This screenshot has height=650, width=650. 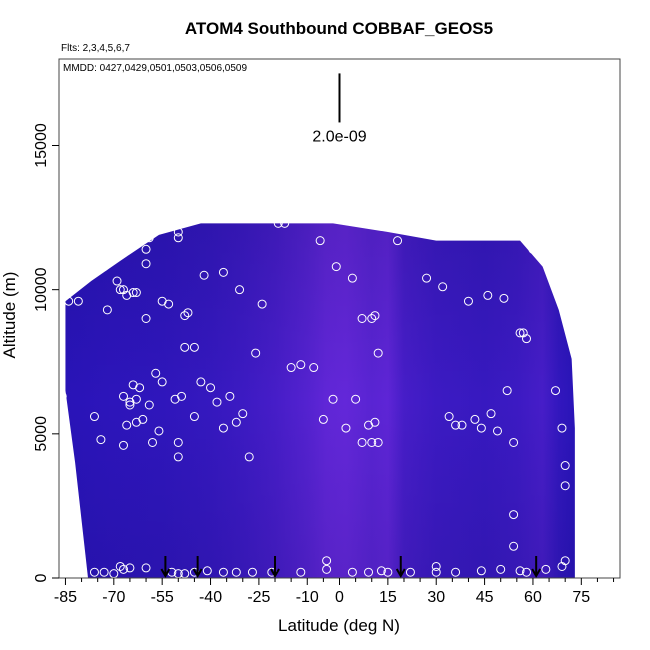 I want to click on x-tick-label-0: -85, so click(x=65, y=597).